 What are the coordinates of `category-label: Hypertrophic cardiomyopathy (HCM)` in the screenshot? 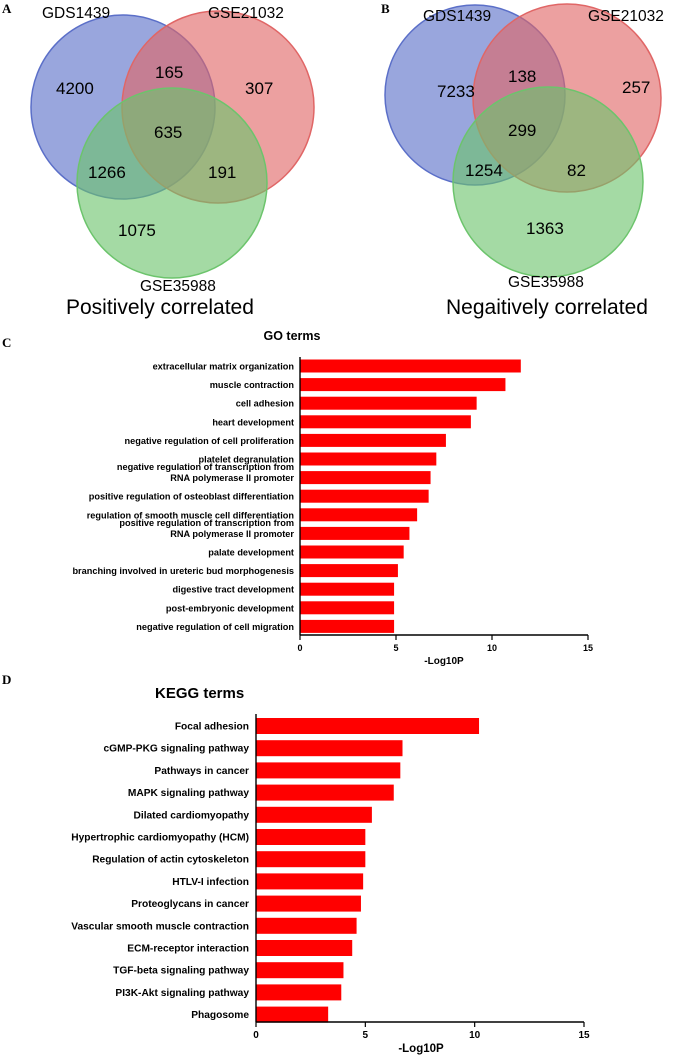 It's located at (160, 838).